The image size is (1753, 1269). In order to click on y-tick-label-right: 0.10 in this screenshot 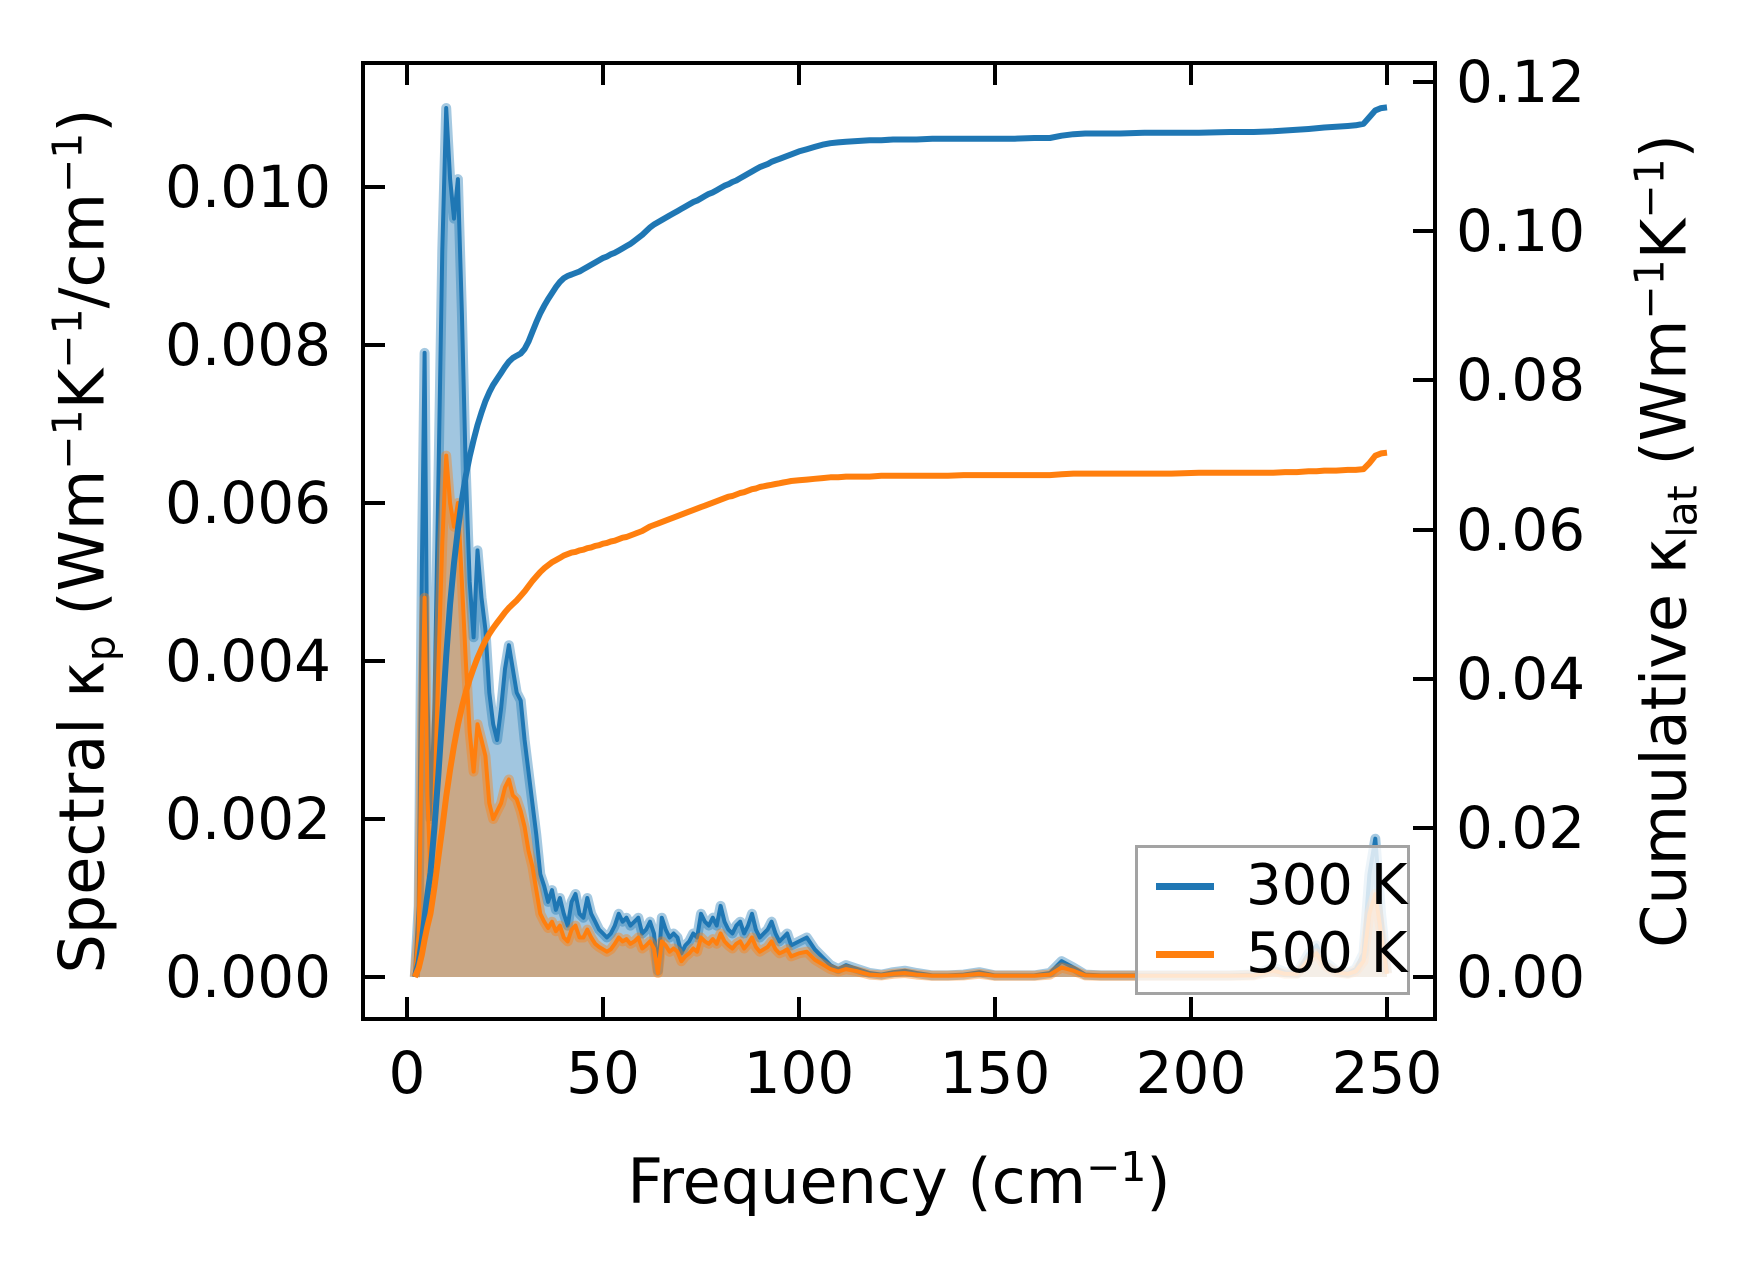, I will do `click(1521, 231)`.